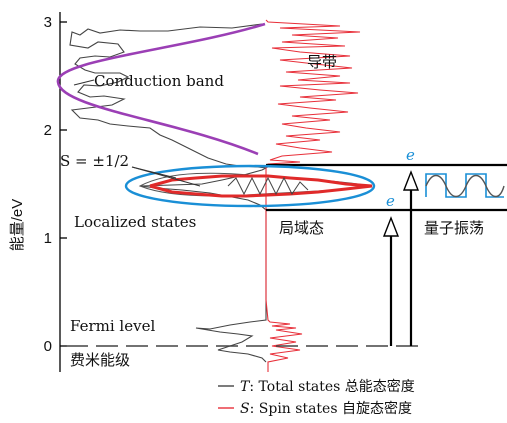 The image size is (507, 423). I want to click on electron-label-lower: e, so click(390, 201).